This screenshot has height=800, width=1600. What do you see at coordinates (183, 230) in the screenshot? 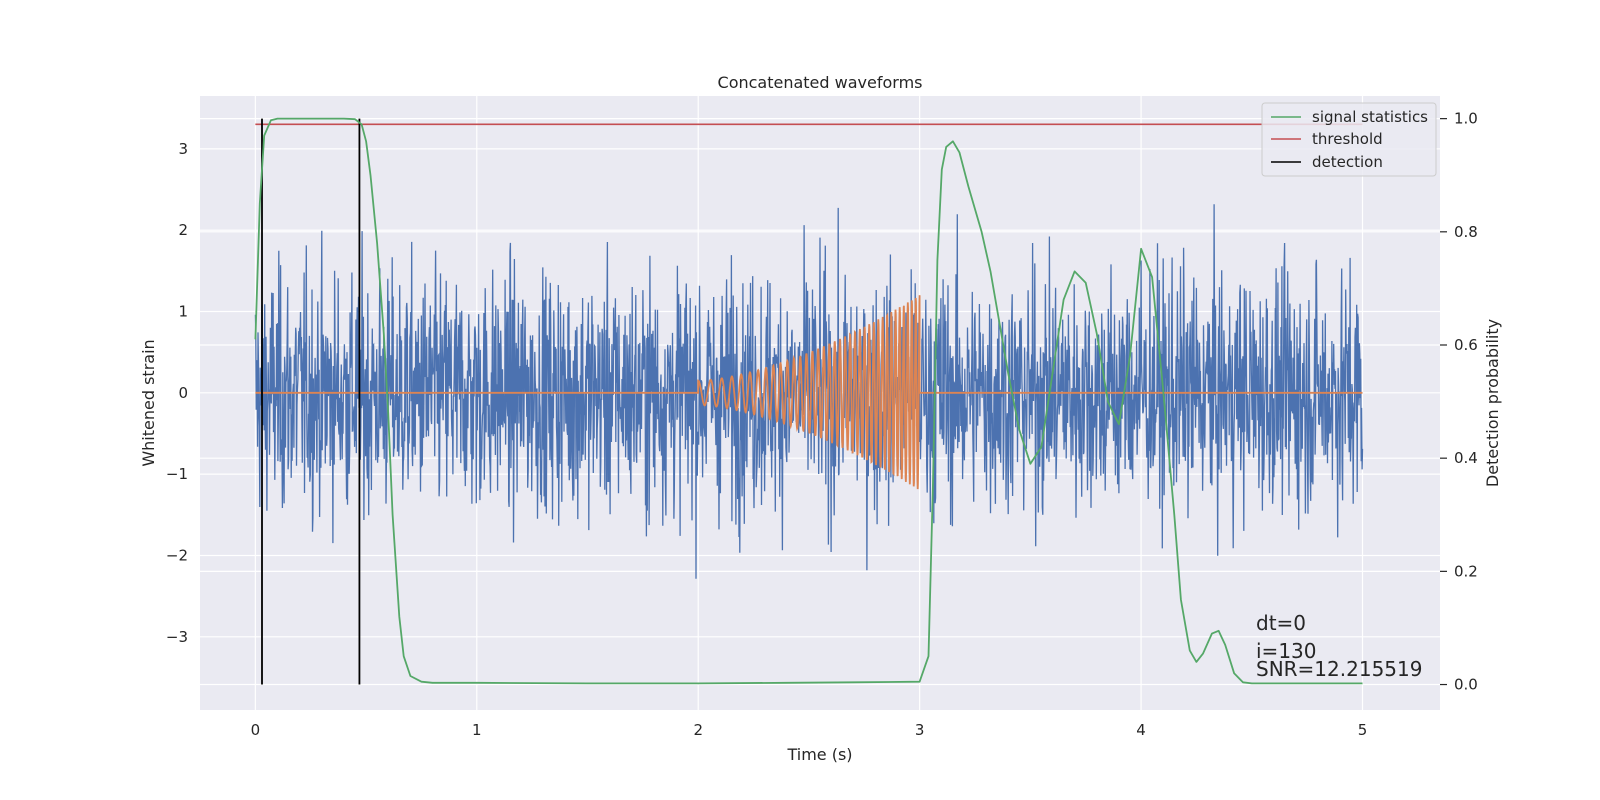
I see `y-tick-label: 2` at bounding box center [183, 230].